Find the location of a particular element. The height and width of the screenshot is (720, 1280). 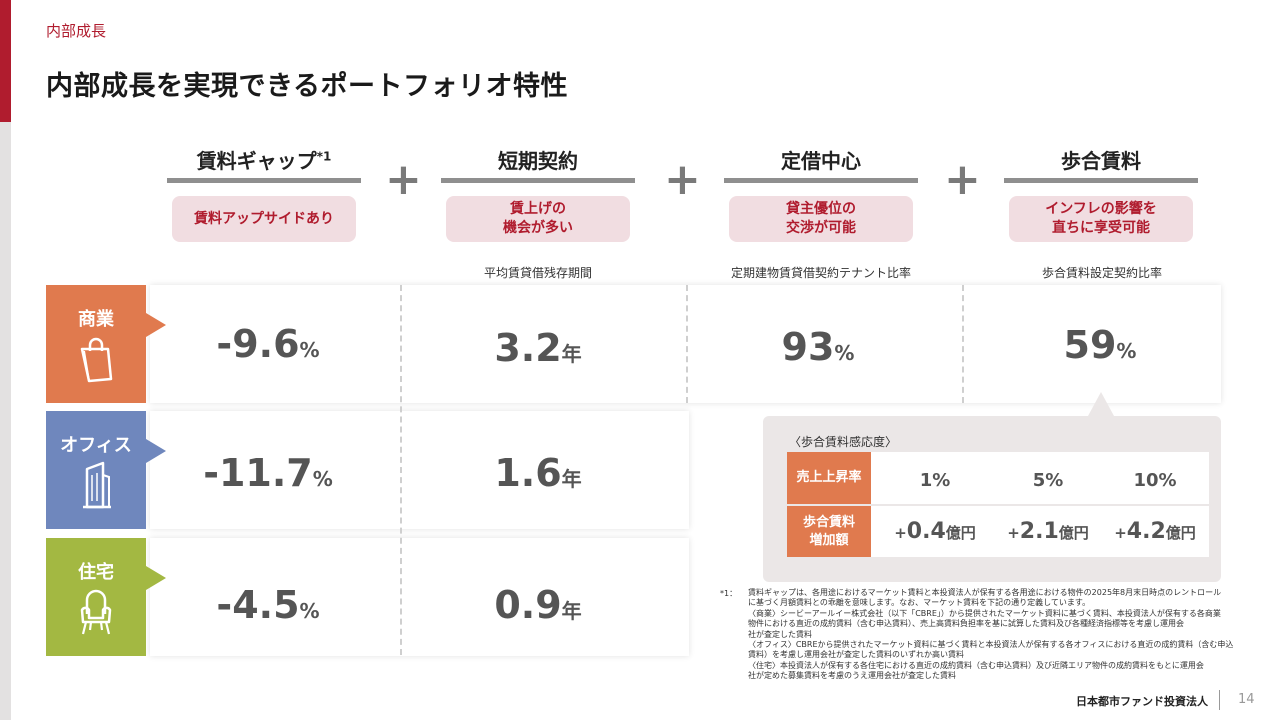

footnote-line: 賃料）を考慮し運用会社が査定した賃料のいずれか高い賃料 is located at coordinates (856, 655).